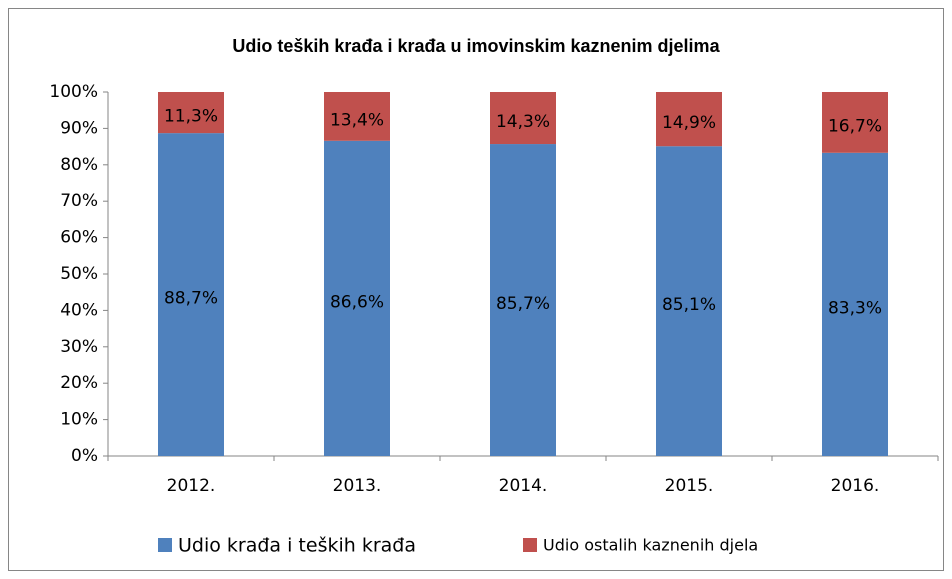  I want to click on data-label: 16,7%, so click(855, 126).